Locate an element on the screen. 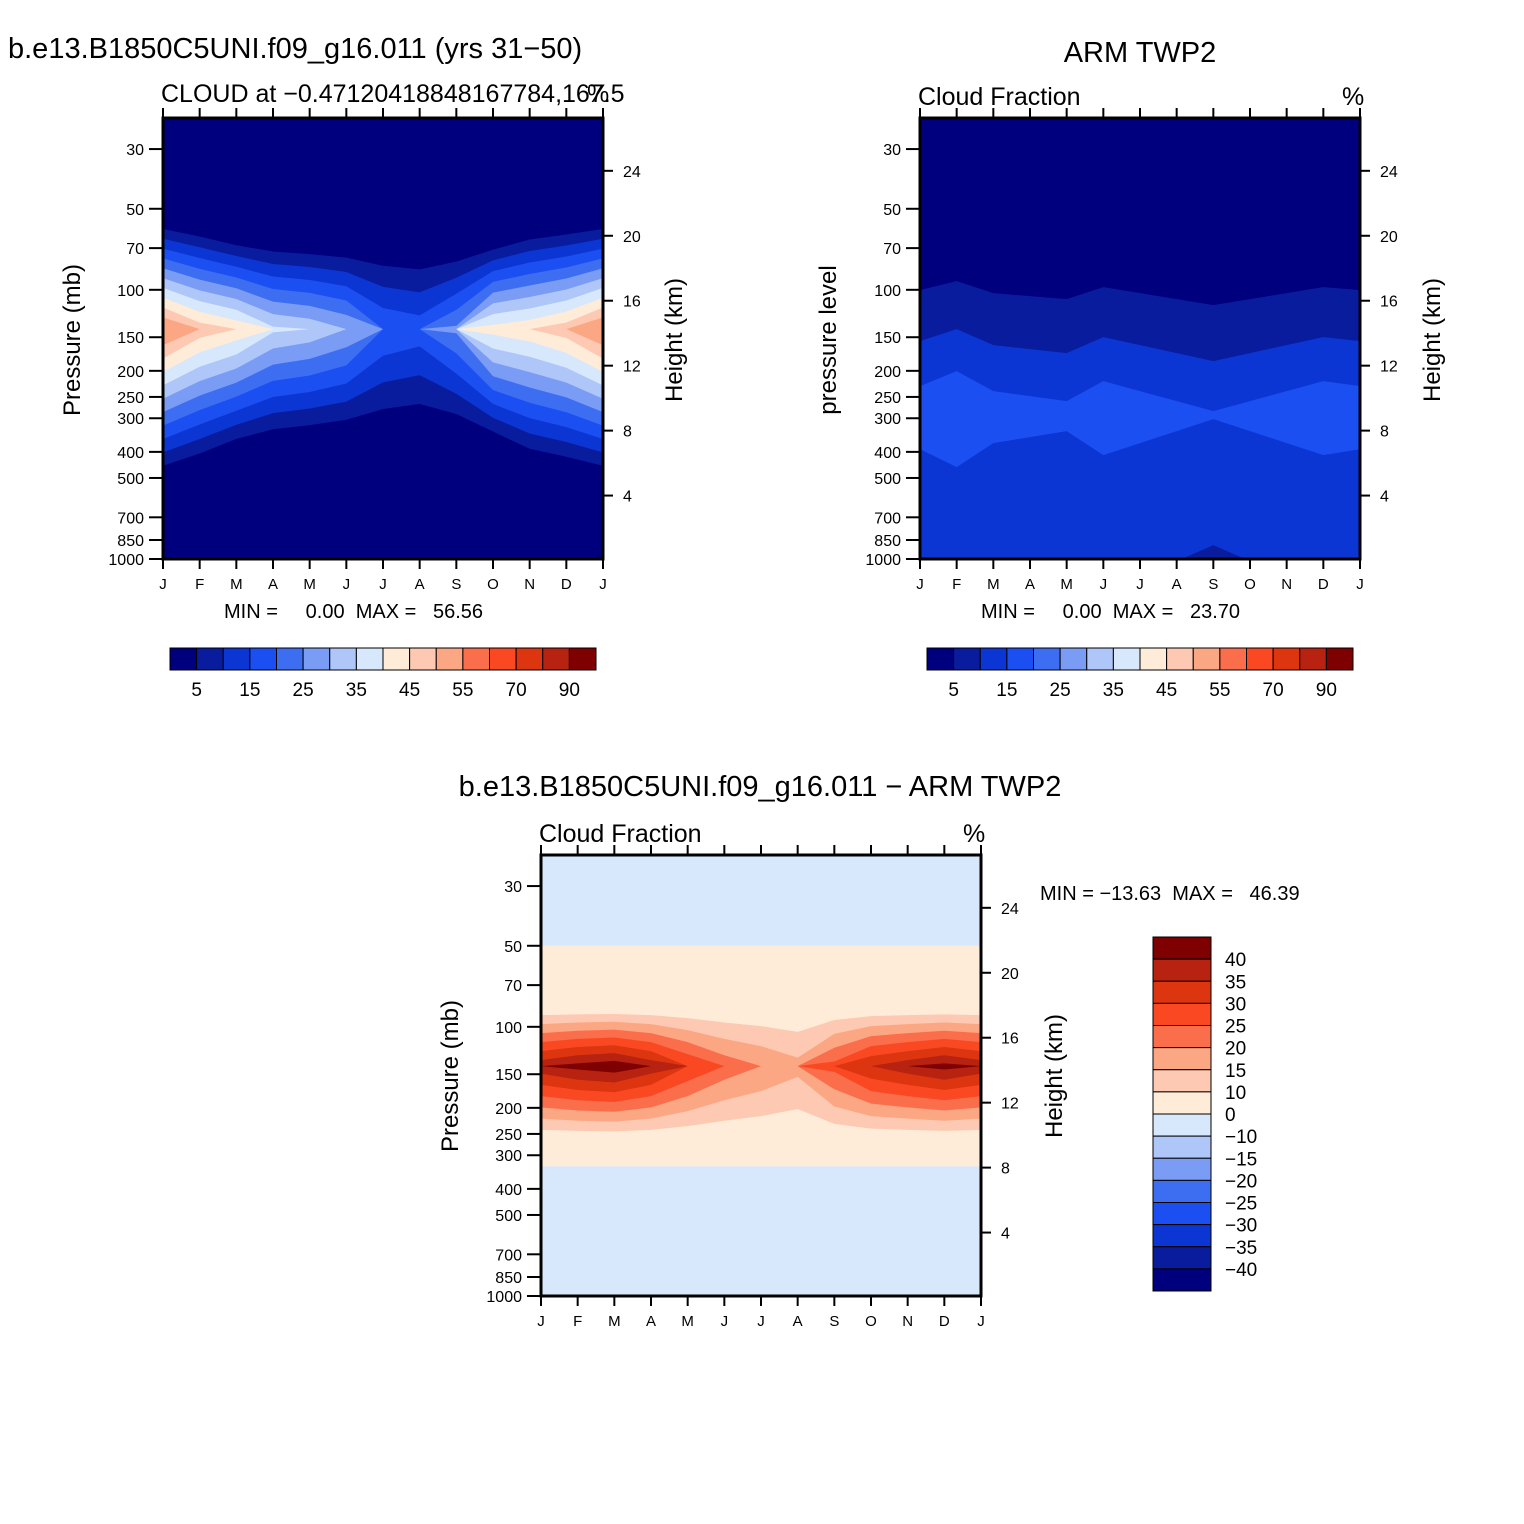 This screenshot has height=1524, width=1524. colorbar-model: 5 15 25 35 45 55 70 90 is located at coordinates (383, 674).